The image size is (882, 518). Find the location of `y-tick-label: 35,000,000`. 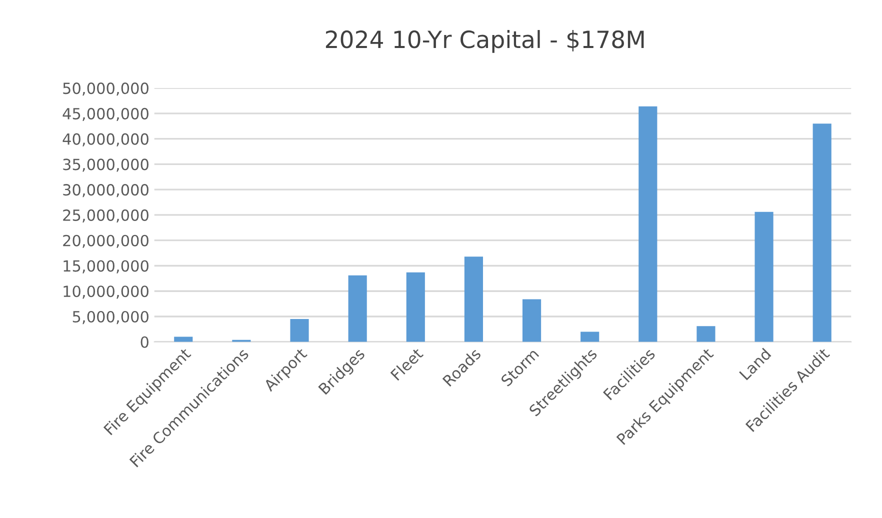

y-tick-label: 35,000,000 is located at coordinates (105, 165).